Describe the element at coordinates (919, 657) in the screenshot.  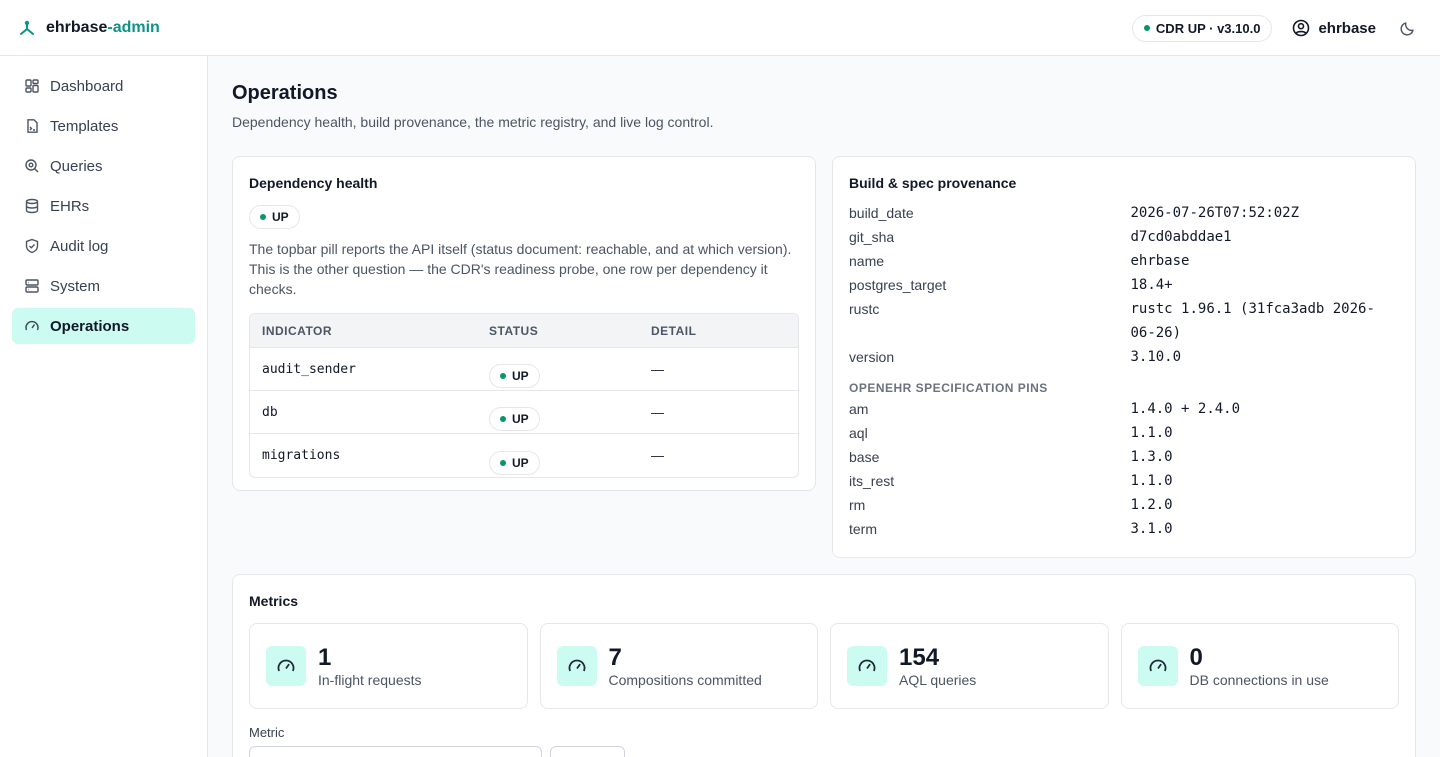
I see `metric-value: 154` at that location.